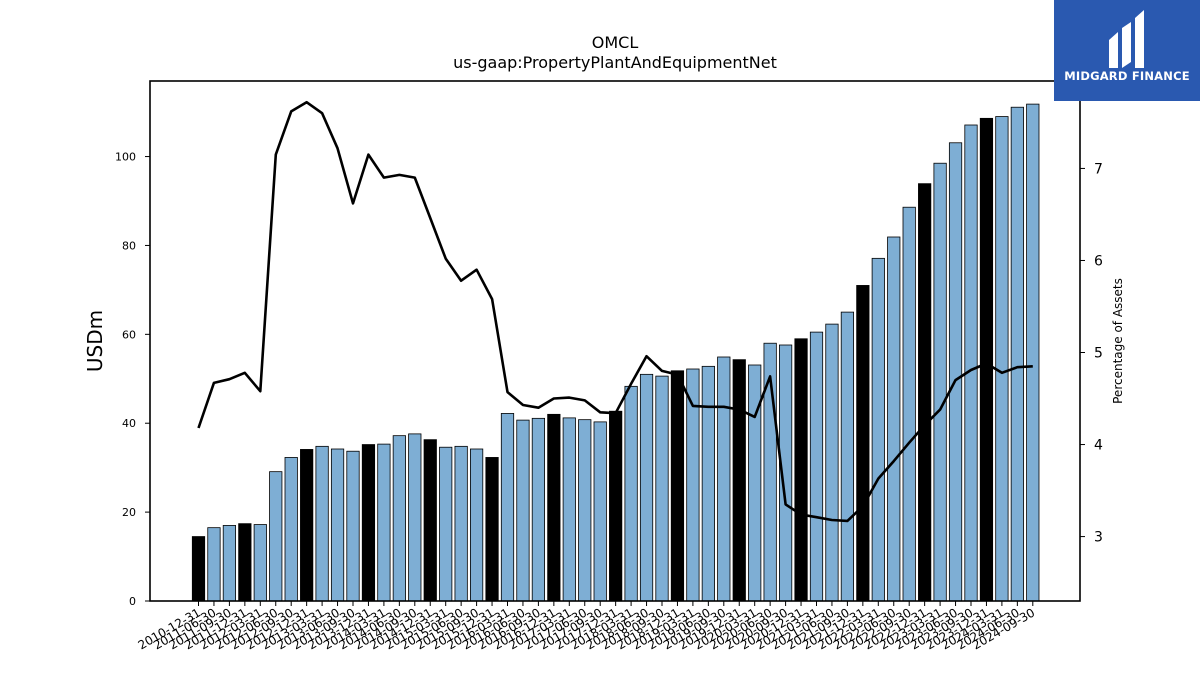 The image size is (1200, 675). Describe the element at coordinates (132, 601) in the screenshot. I see `y-tick-label: 0` at that location.